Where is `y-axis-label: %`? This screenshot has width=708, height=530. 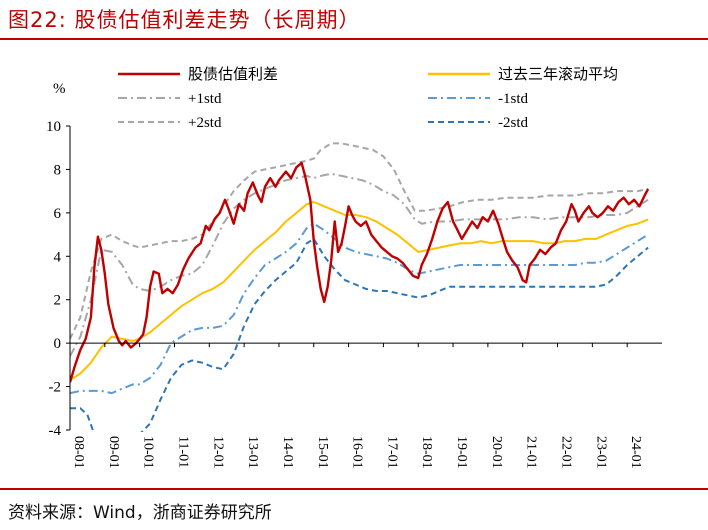 y-axis-label: % is located at coordinates (59, 89).